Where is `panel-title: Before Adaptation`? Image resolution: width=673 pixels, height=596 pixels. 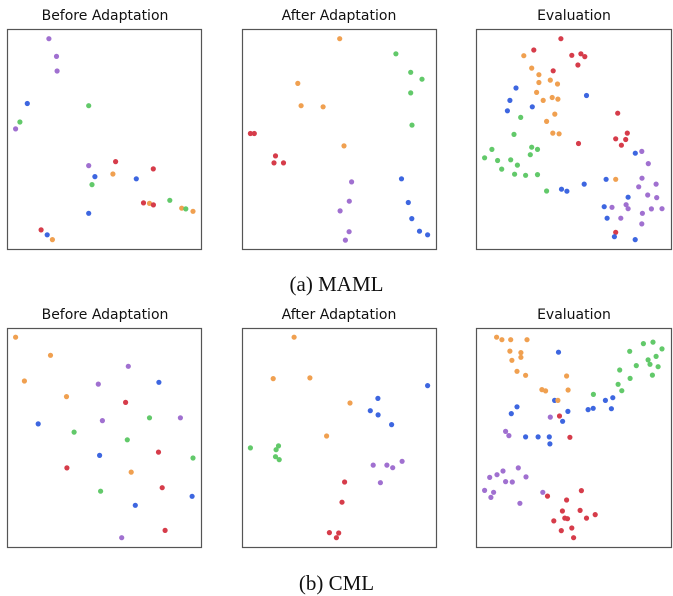
panel-title: Before Adaptation is located at coordinates (105, 315).